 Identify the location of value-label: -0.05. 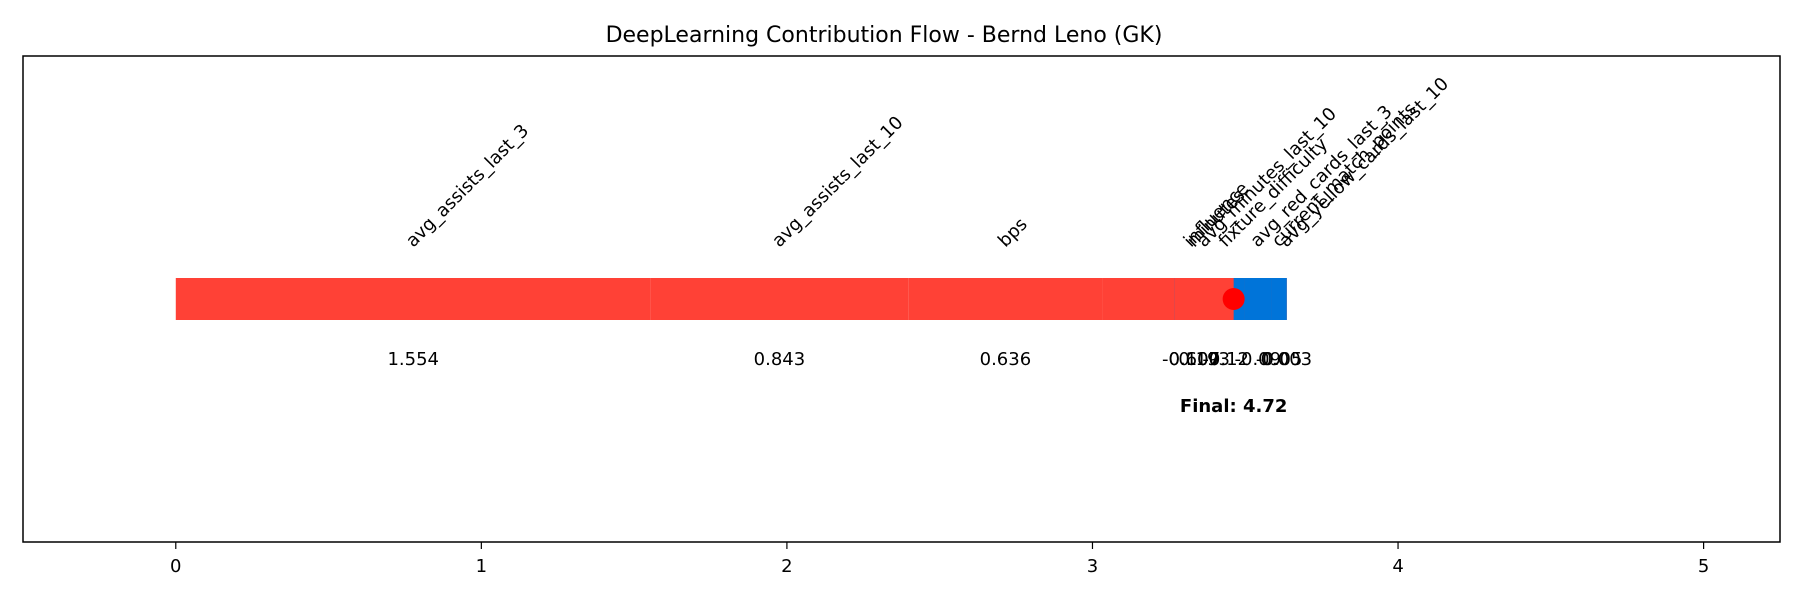
(1279, 359).